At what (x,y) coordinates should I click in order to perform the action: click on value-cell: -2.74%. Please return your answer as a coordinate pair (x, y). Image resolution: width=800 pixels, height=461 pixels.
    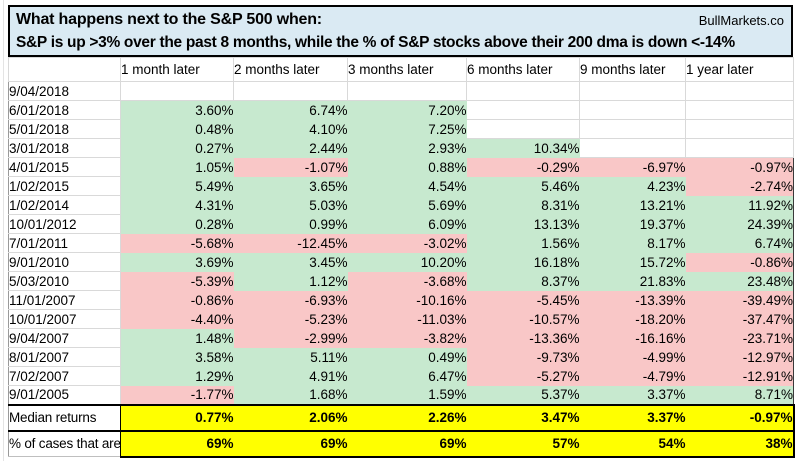
    Looking at the image, I should click on (739, 186).